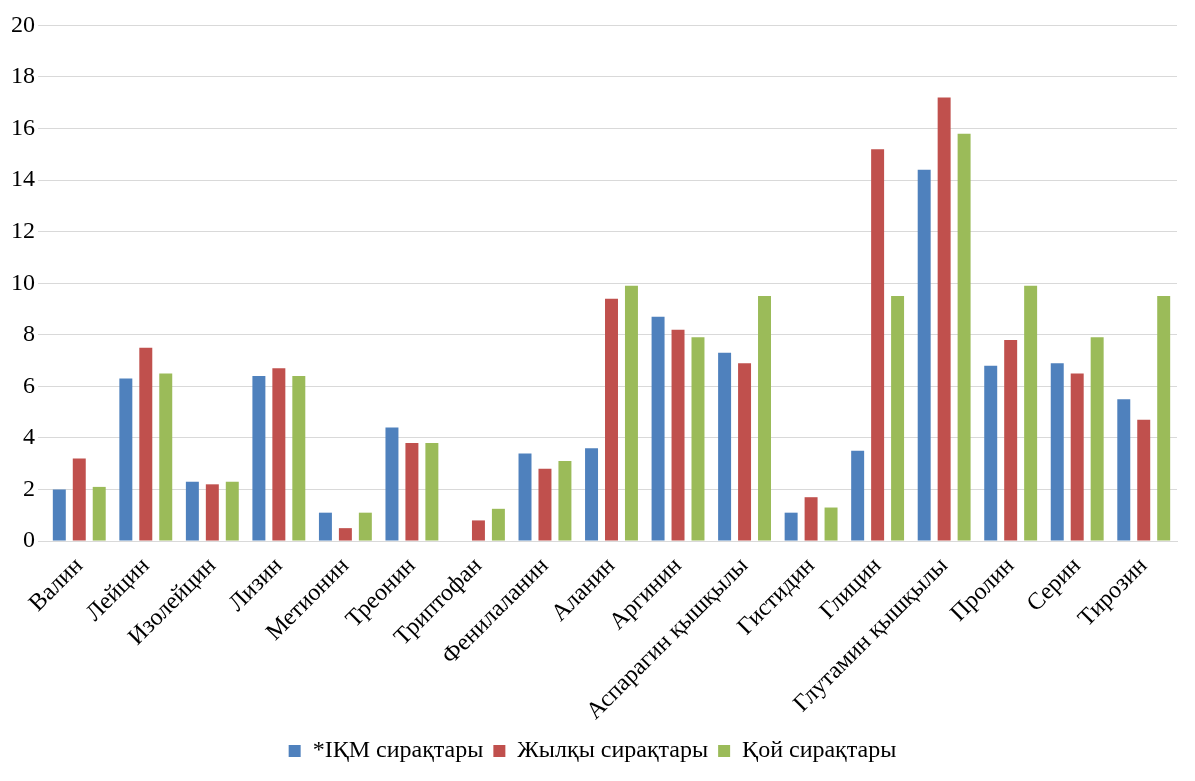 The image size is (1195, 781). What do you see at coordinates (29, 384) in the screenshot?
I see `y-tick-label: 6` at bounding box center [29, 384].